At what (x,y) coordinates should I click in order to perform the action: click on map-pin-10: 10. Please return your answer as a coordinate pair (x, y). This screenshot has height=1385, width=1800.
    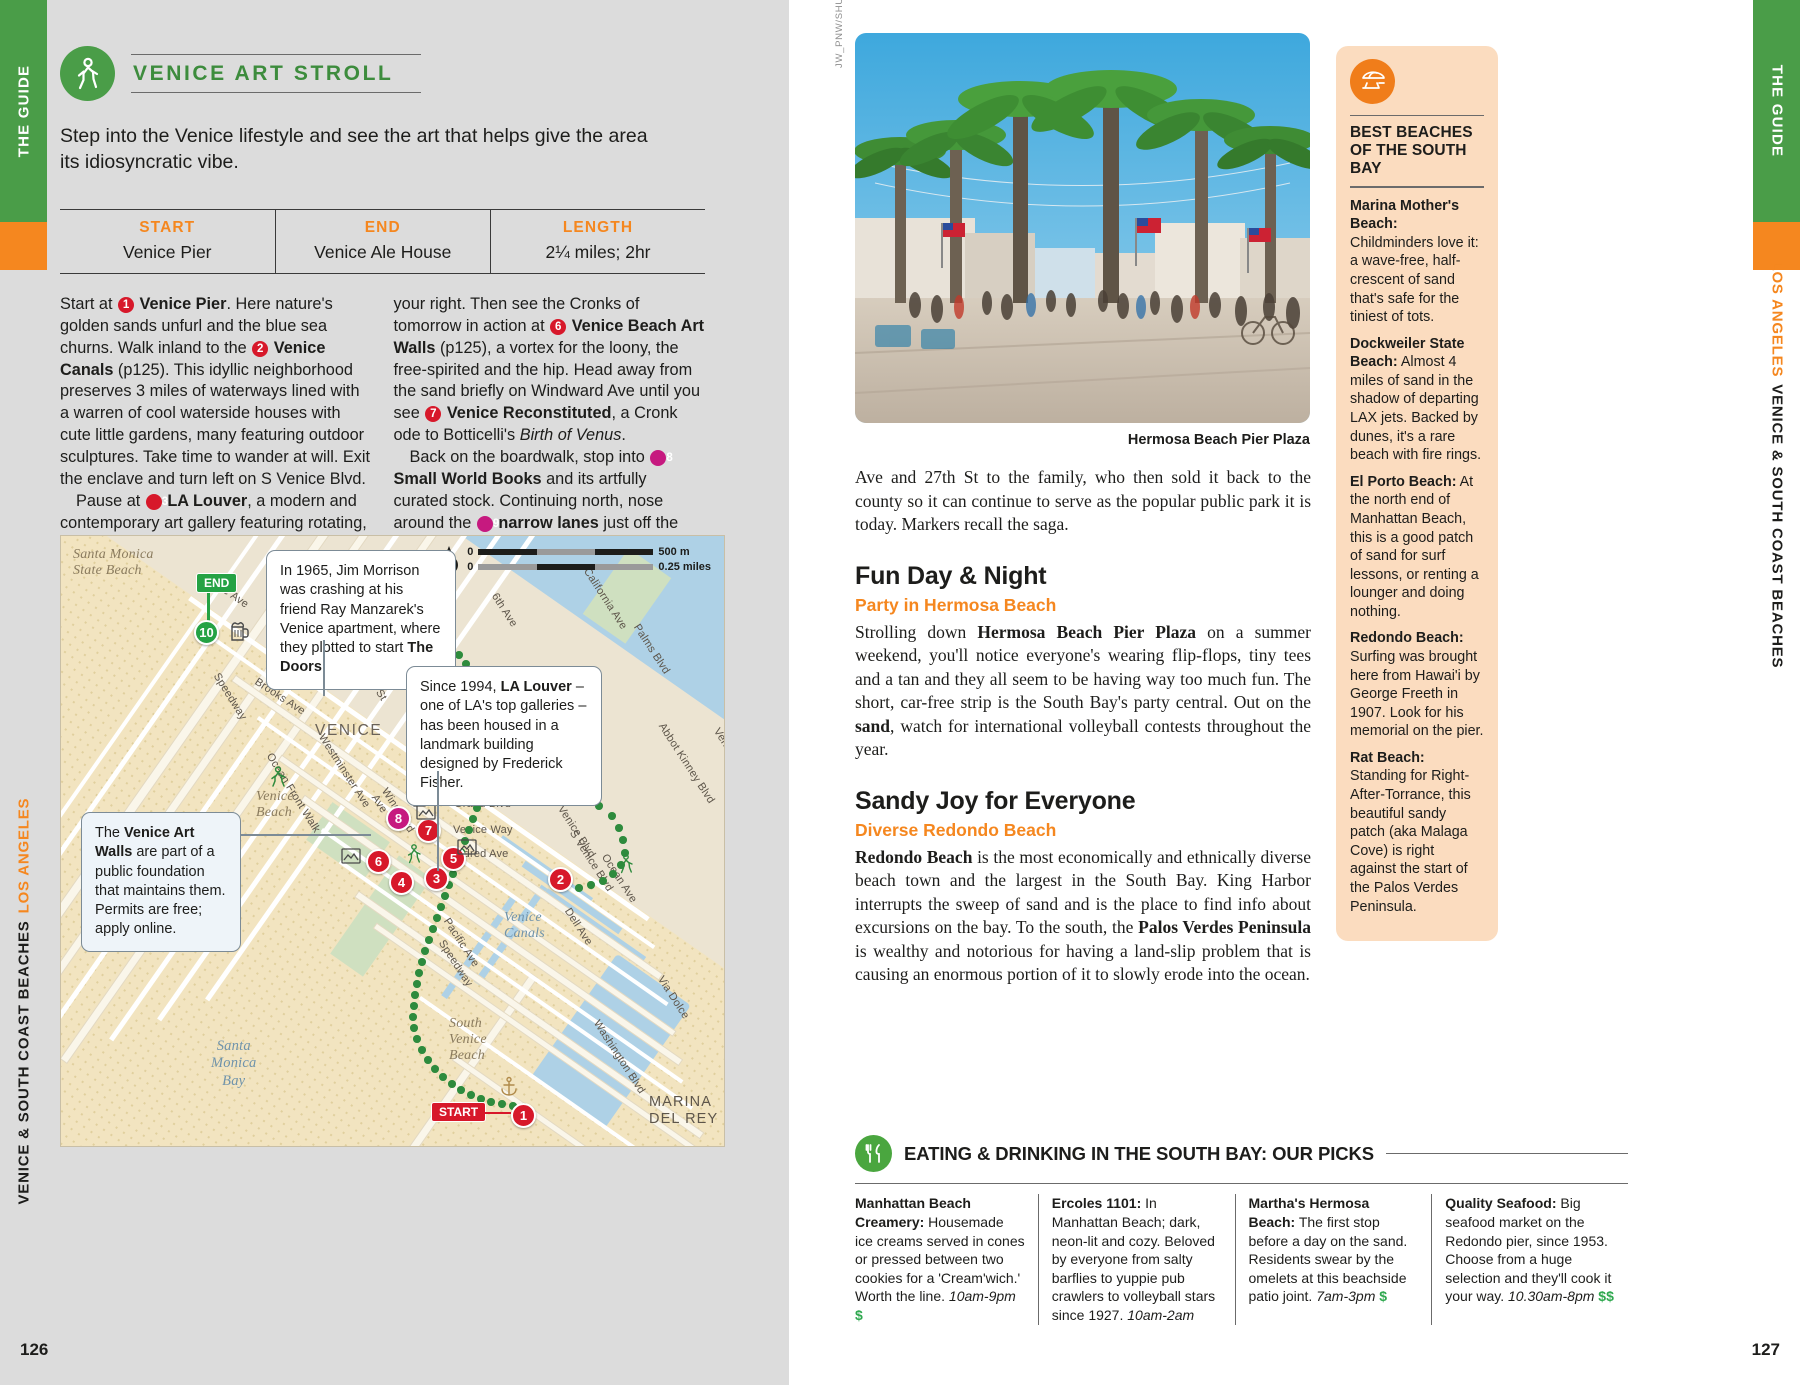
    Looking at the image, I should click on (206, 632).